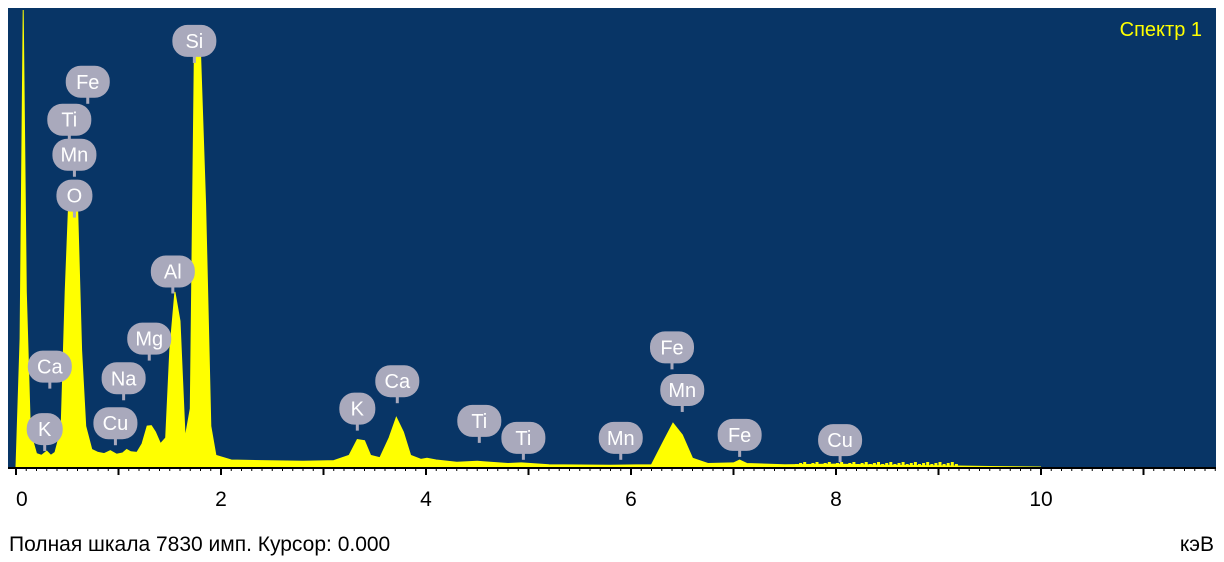 Image resolution: width=1224 pixels, height=562 pixels. I want to click on element-label-mg: Mg, so click(149, 341).